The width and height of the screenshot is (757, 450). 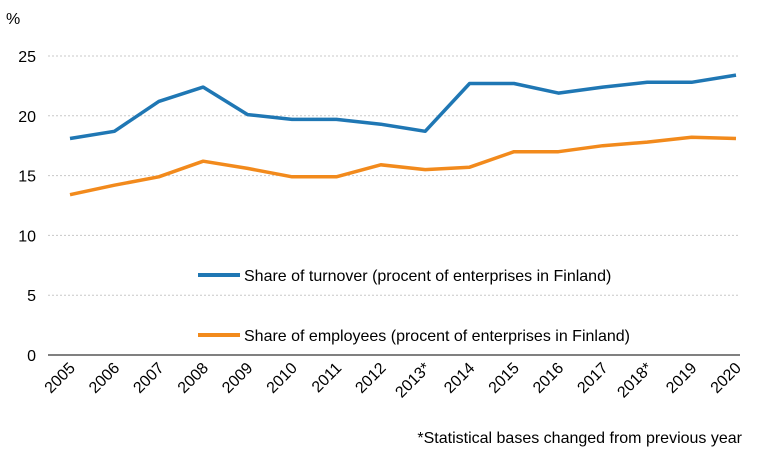 What do you see at coordinates (282, 378) in the screenshot?
I see `x-tick-label: 2010` at bounding box center [282, 378].